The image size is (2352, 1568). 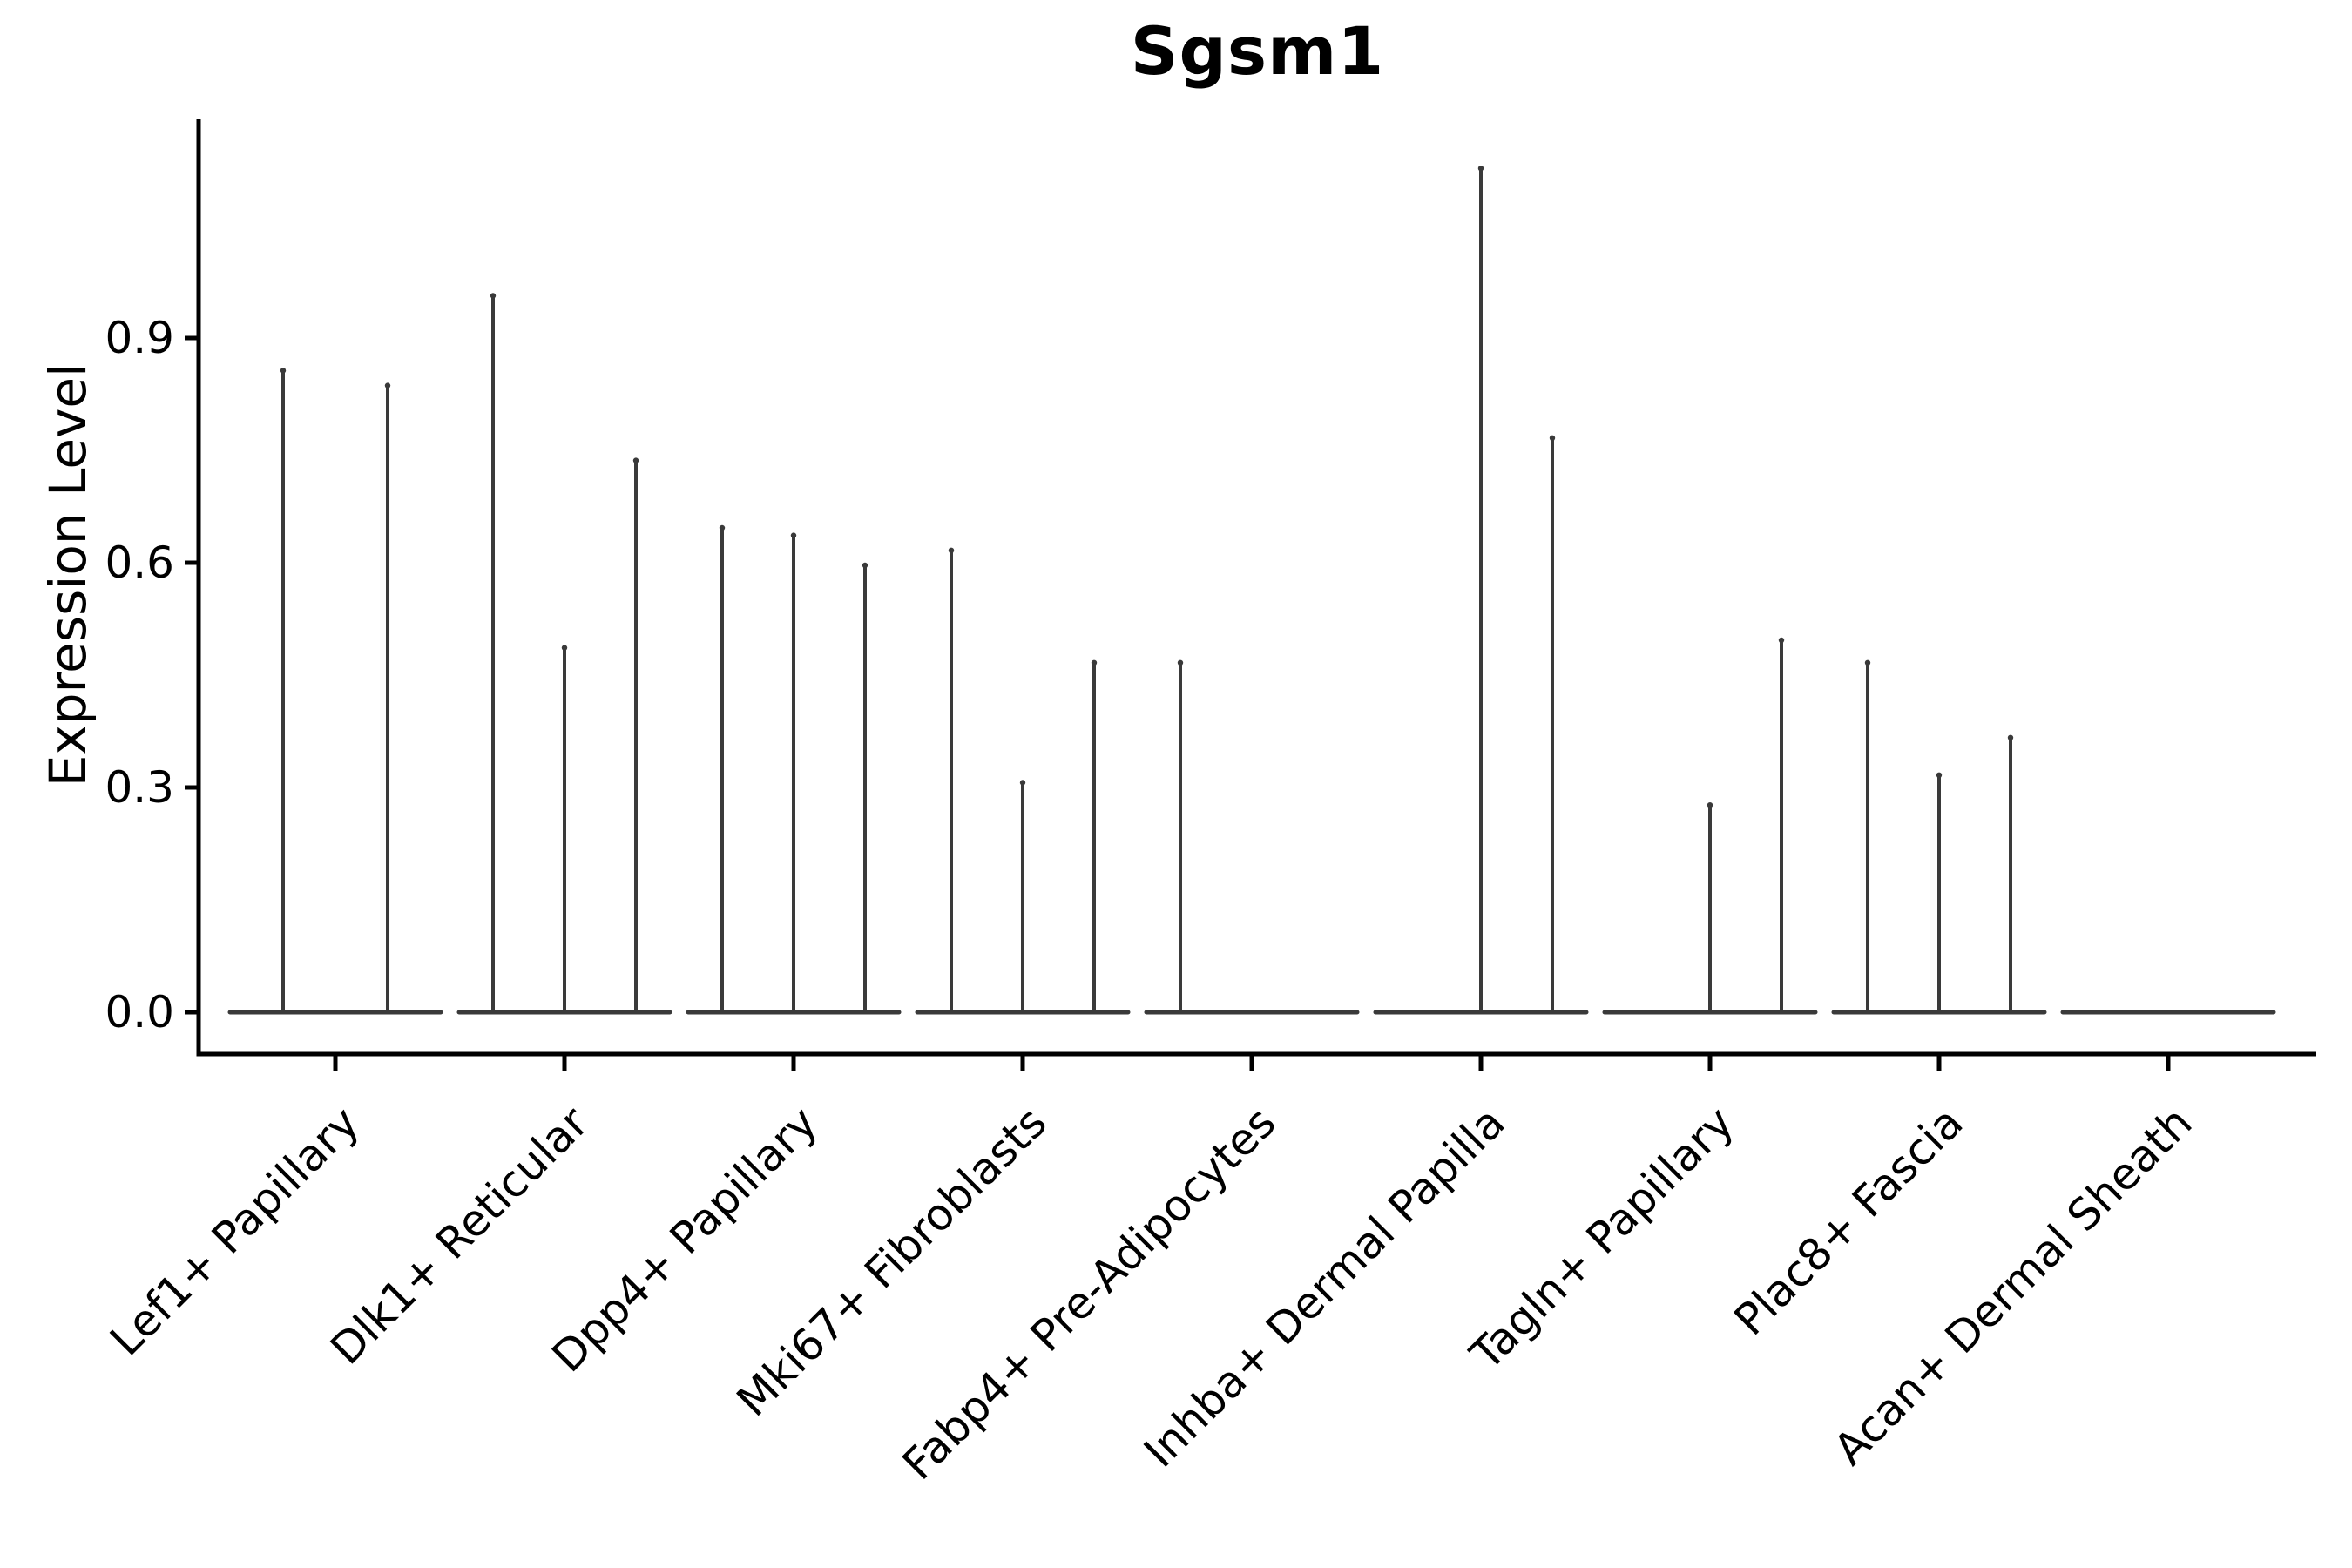 What do you see at coordinates (234, 1231) in the screenshot?
I see `x-tick-label: Lef1+ Papillary` at bounding box center [234, 1231].